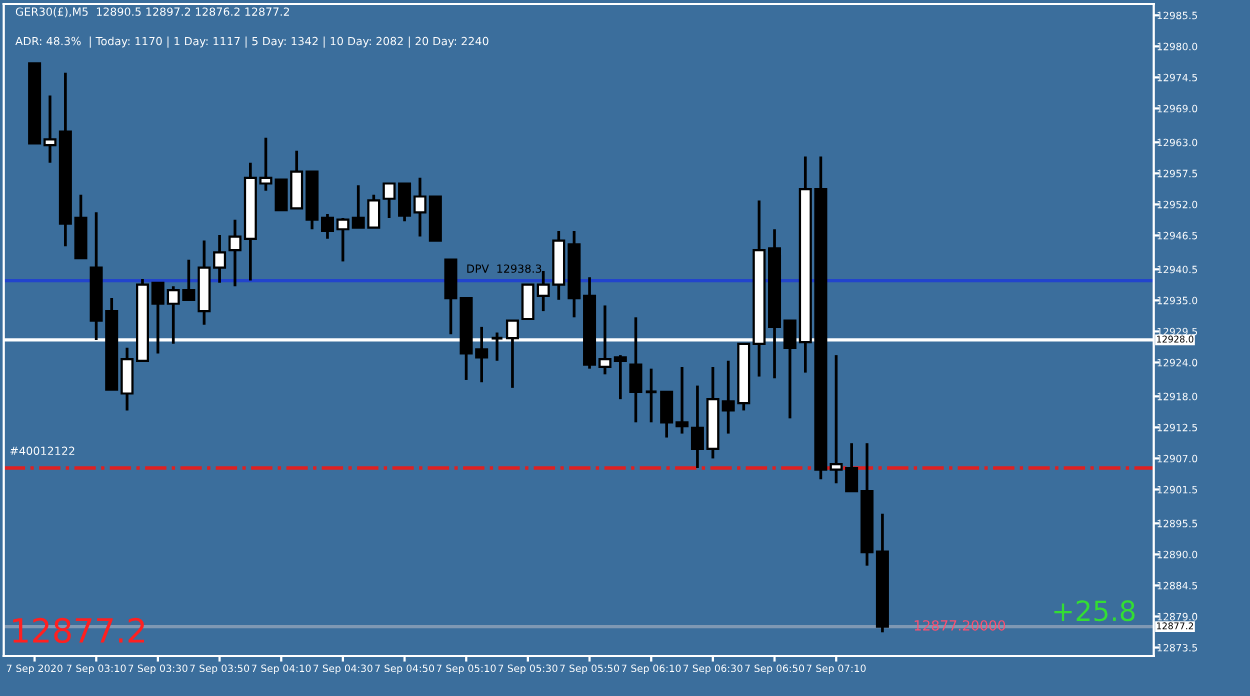  What do you see at coordinates (1094, 611) in the screenshot?
I see `annotation: +25.8` at bounding box center [1094, 611].